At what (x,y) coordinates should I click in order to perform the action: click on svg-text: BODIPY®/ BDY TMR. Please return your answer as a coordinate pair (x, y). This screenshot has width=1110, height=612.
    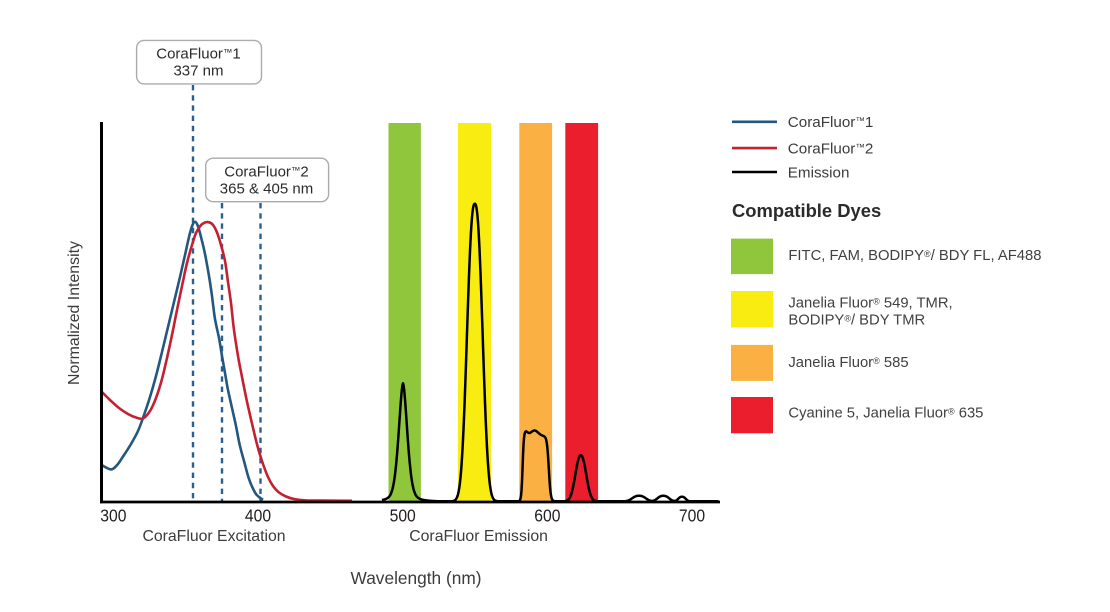
    Looking at the image, I should click on (856, 321).